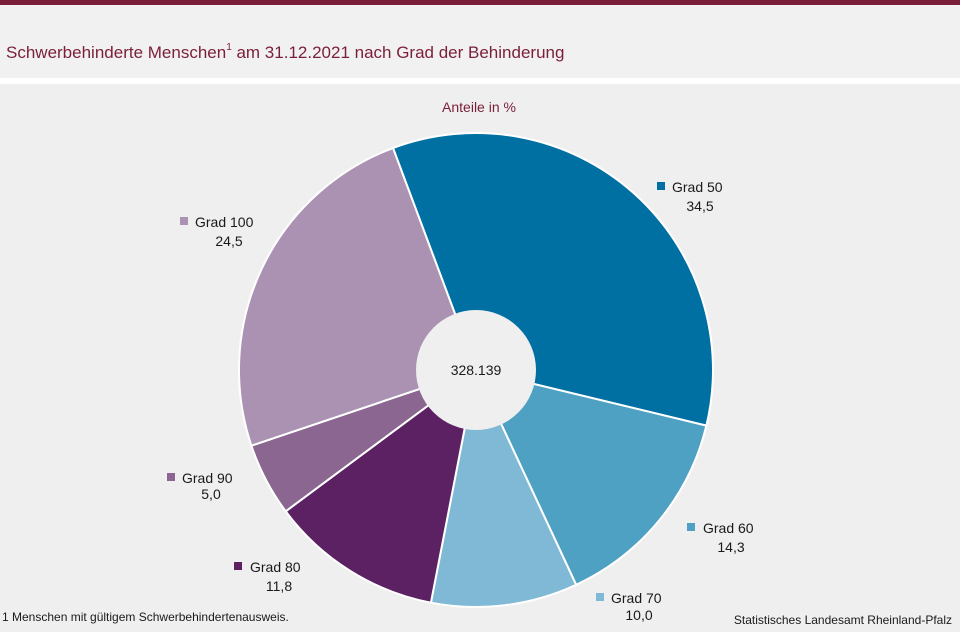 The image size is (960, 632). Describe the element at coordinates (229, 48) in the screenshot. I see `chart-title-footnote-mark: 1` at that location.